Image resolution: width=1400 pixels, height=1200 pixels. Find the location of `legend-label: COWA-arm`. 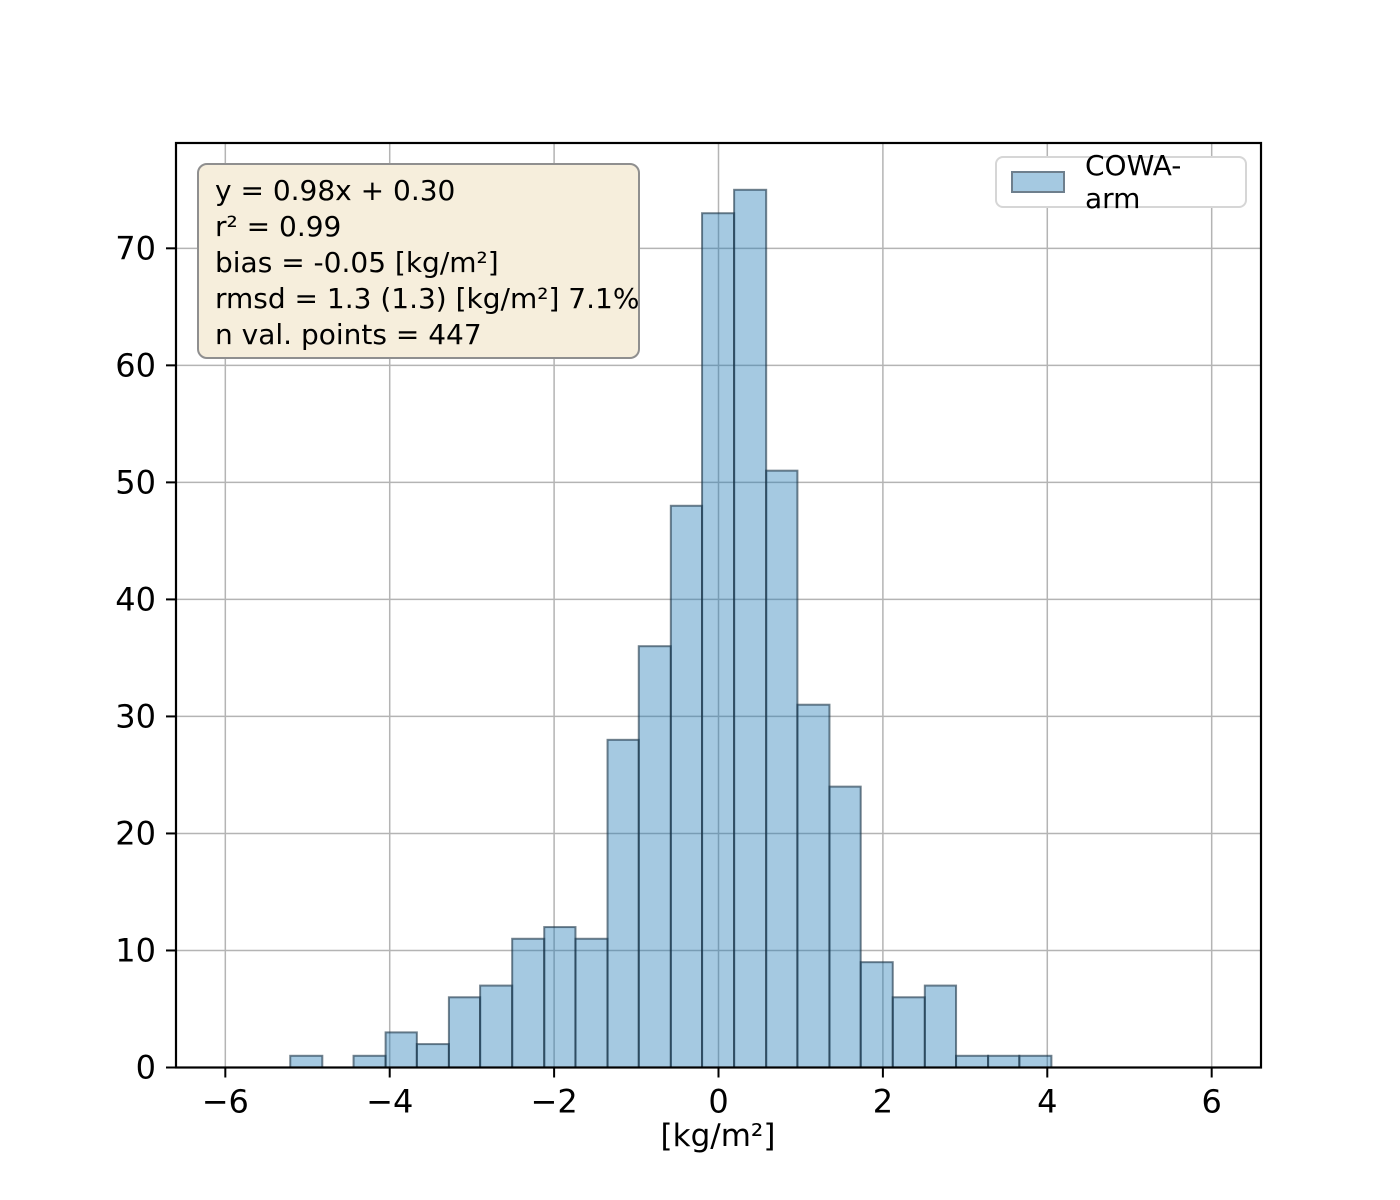

legend-label: COWA-arm is located at coordinates (1133, 182).